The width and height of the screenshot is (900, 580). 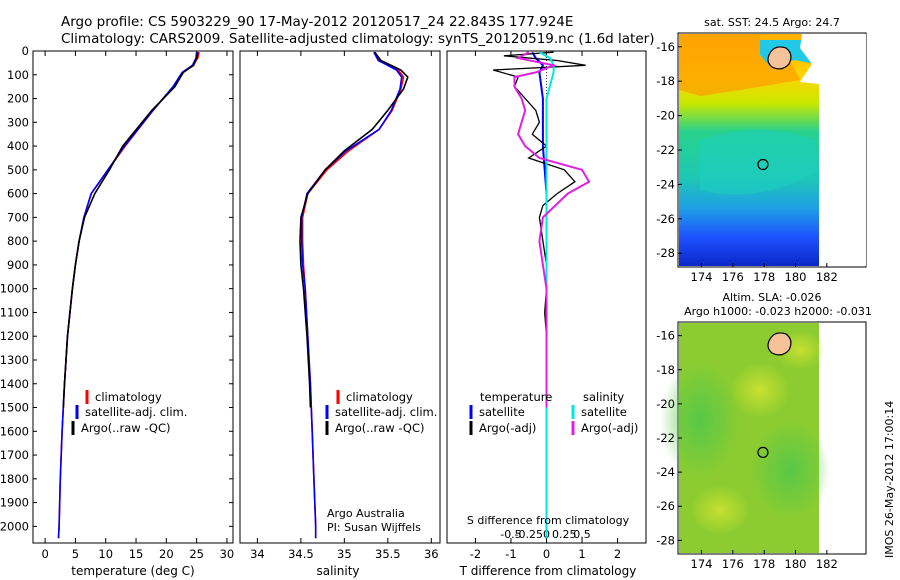 What do you see at coordinates (374, 527) in the screenshot?
I see `salinity-annotation-2: PI: Susan Wijffels` at bounding box center [374, 527].